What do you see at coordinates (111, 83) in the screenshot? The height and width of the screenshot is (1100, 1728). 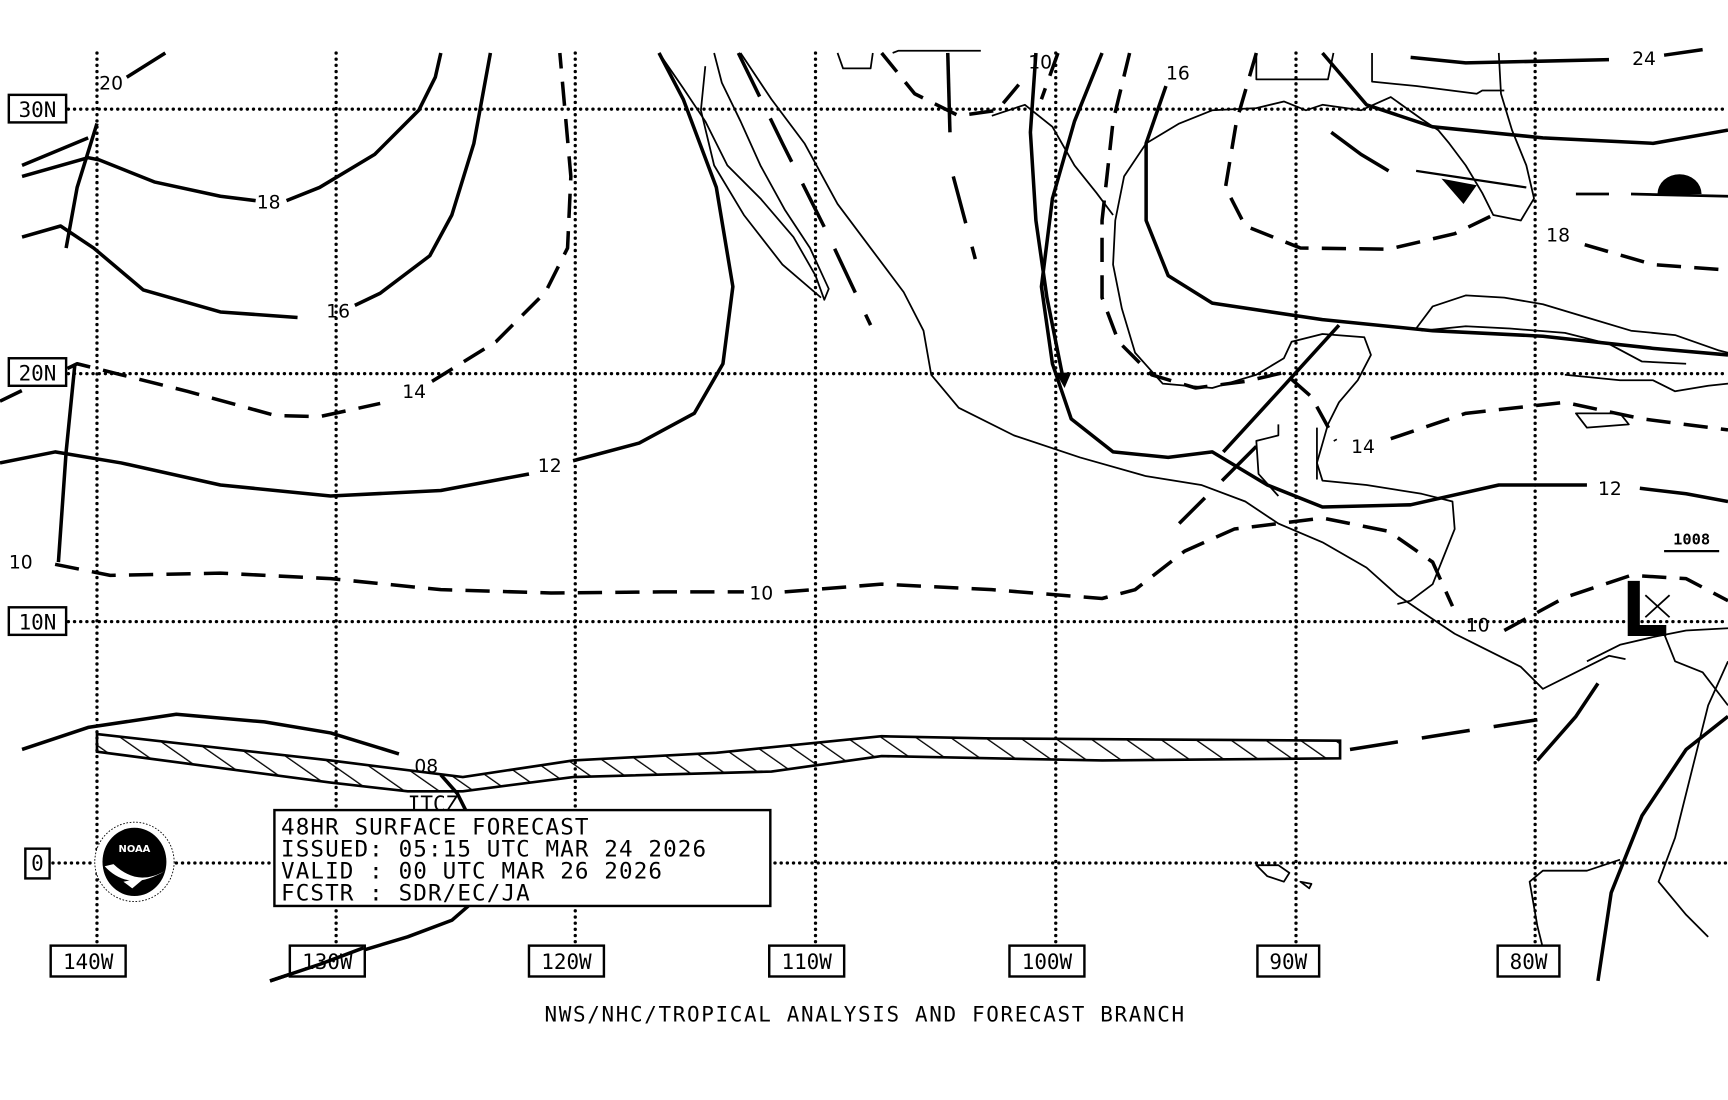 I see `isobar-label: 20` at bounding box center [111, 83].